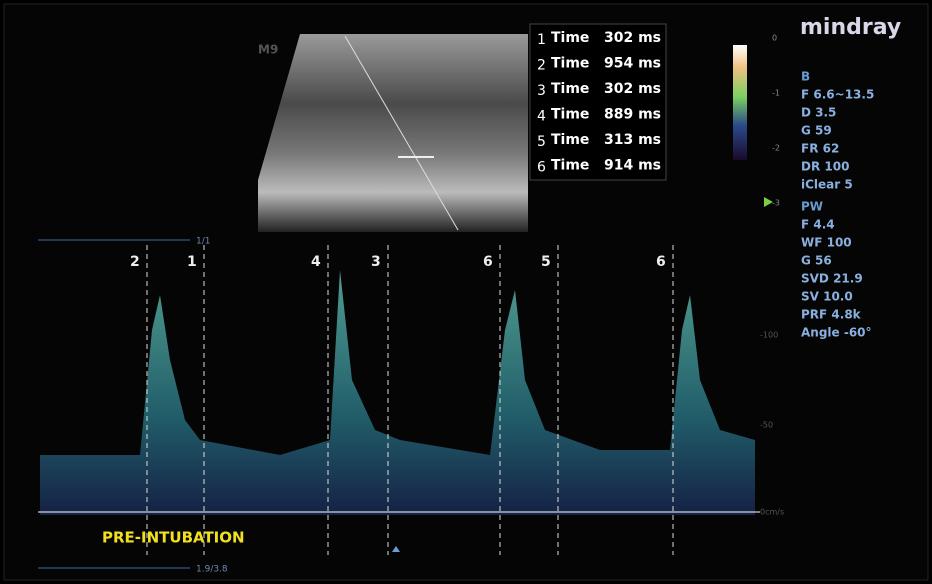 This screenshot has height=584, width=932. What do you see at coordinates (541, 66) in the screenshot?
I see `measurement-index: 2` at bounding box center [541, 66].